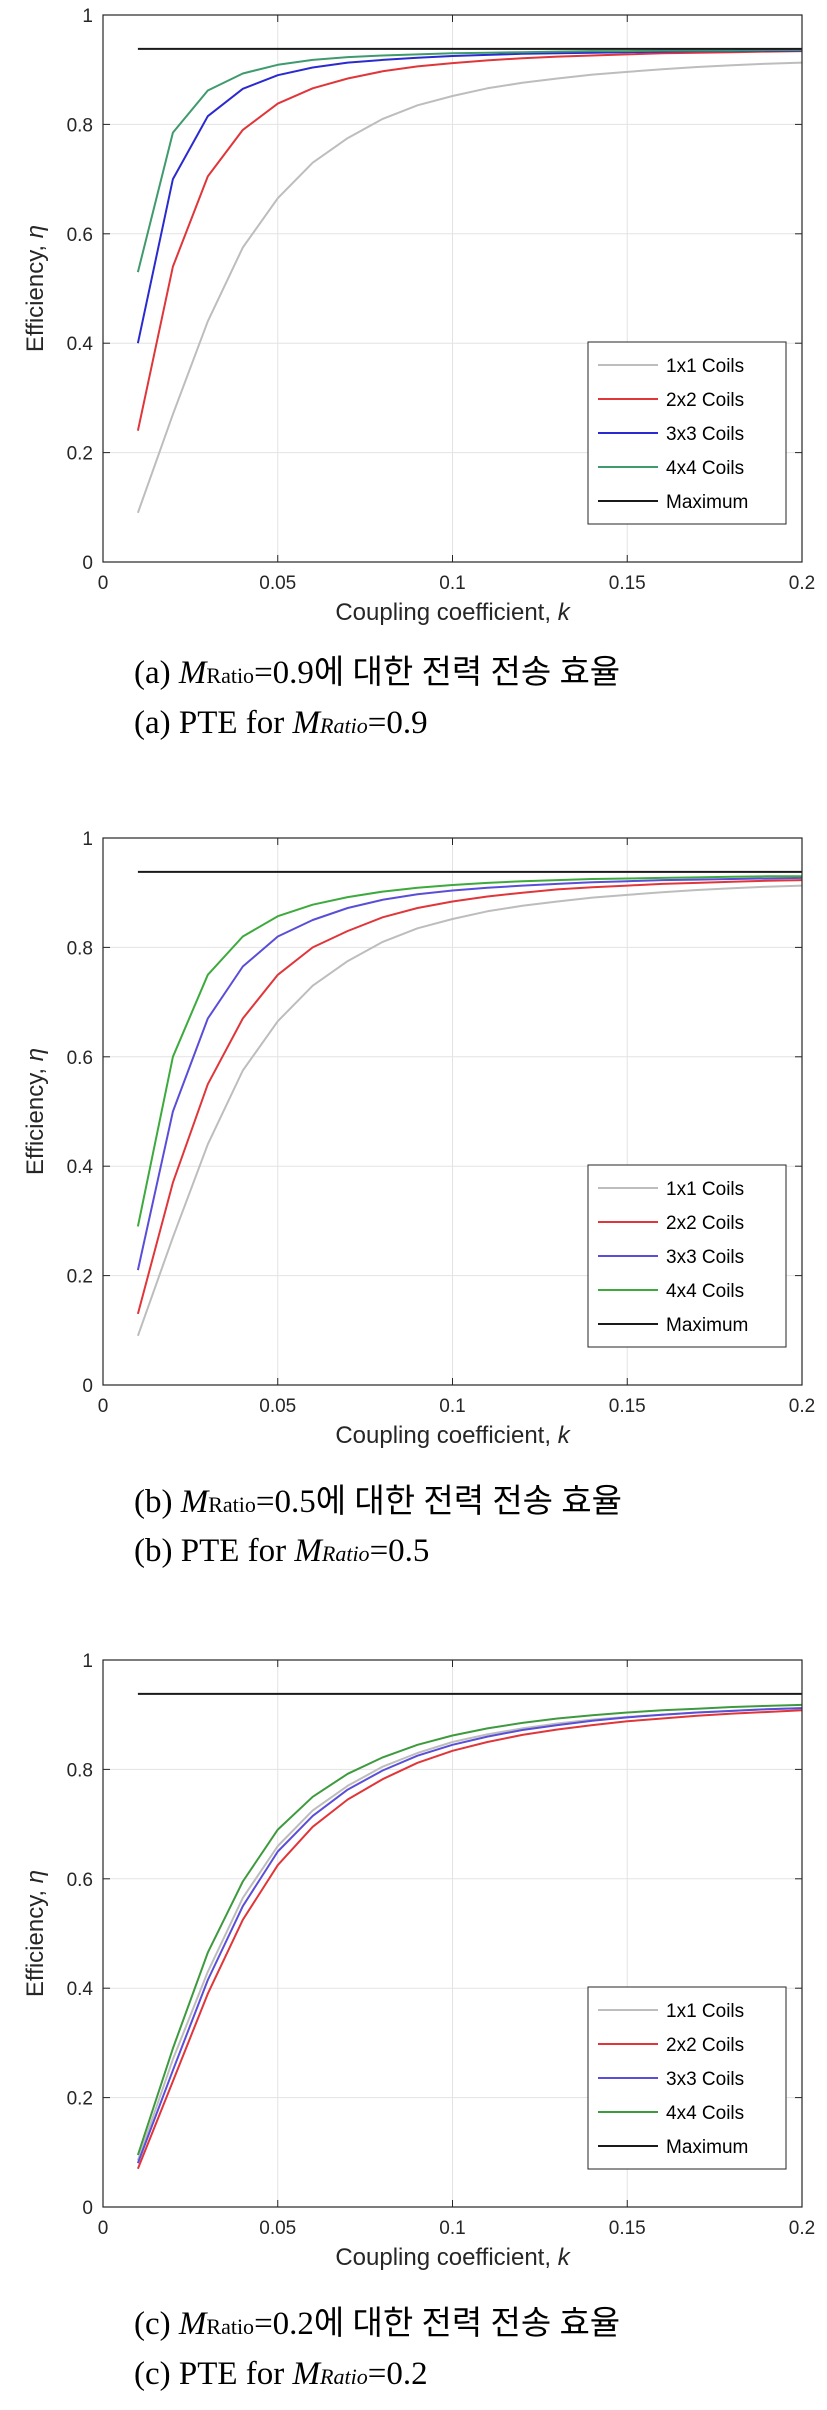 This screenshot has width=827, height=2410. Describe the element at coordinates (378, 1502) in the screenshot. I see `caption-b-korean: (b) MRatio=0.5에 대한 전력 전송 효율` at that location.